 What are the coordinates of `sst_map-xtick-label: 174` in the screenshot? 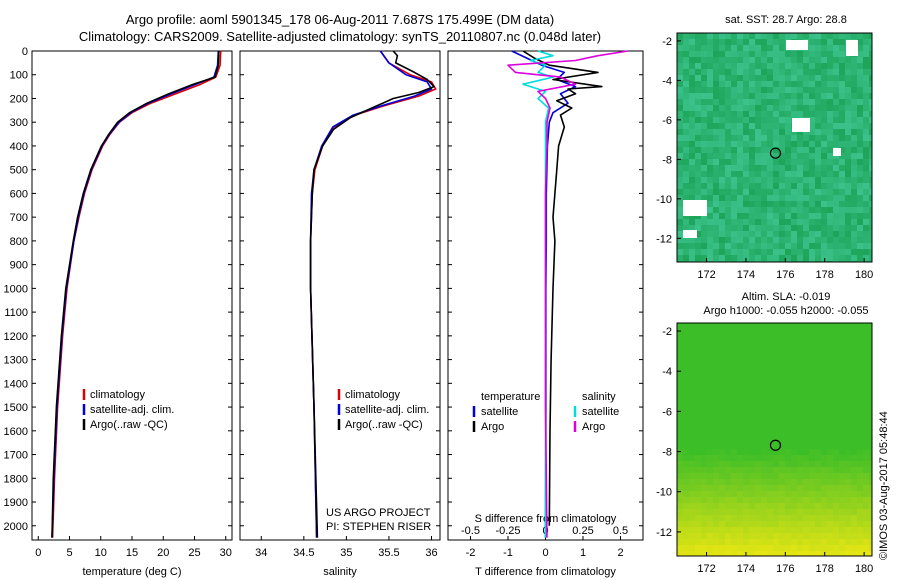 It's located at (746, 275).